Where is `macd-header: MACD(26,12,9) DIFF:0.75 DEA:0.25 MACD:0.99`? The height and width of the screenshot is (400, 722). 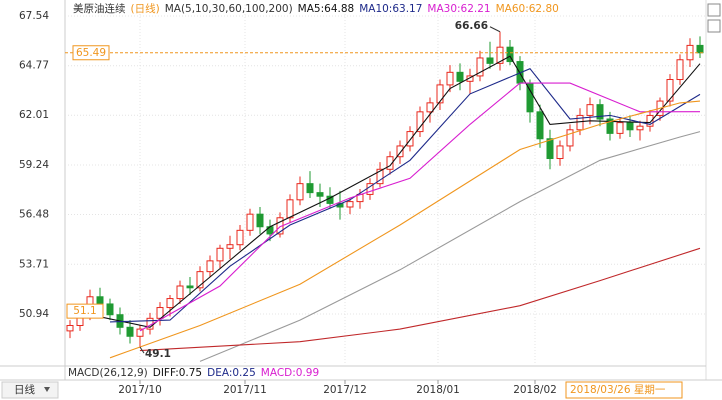
macd-header: MACD(26,12,9) DIFF:0.75 DEA:0.25 MACD:0.99 is located at coordinates (193, 373).